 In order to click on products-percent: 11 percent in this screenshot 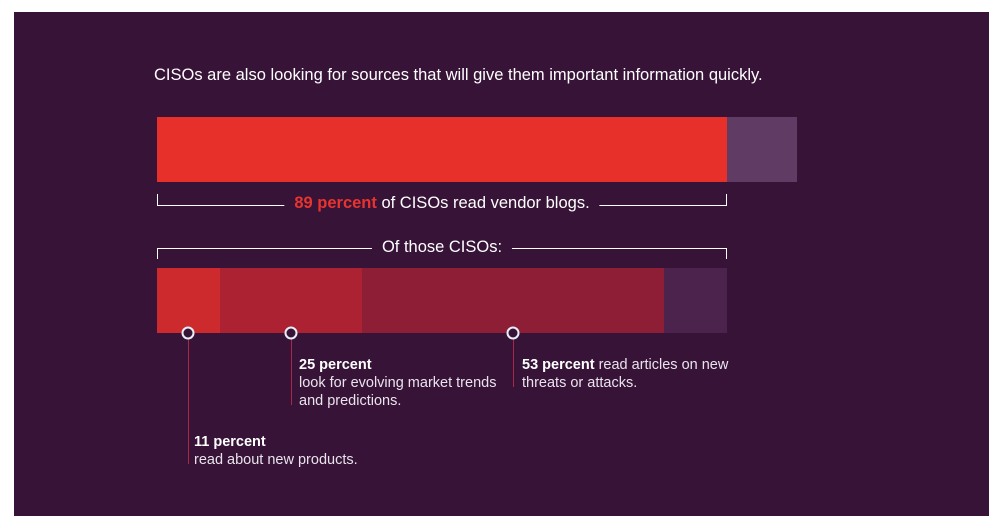, I will do `click(230, 442)`.